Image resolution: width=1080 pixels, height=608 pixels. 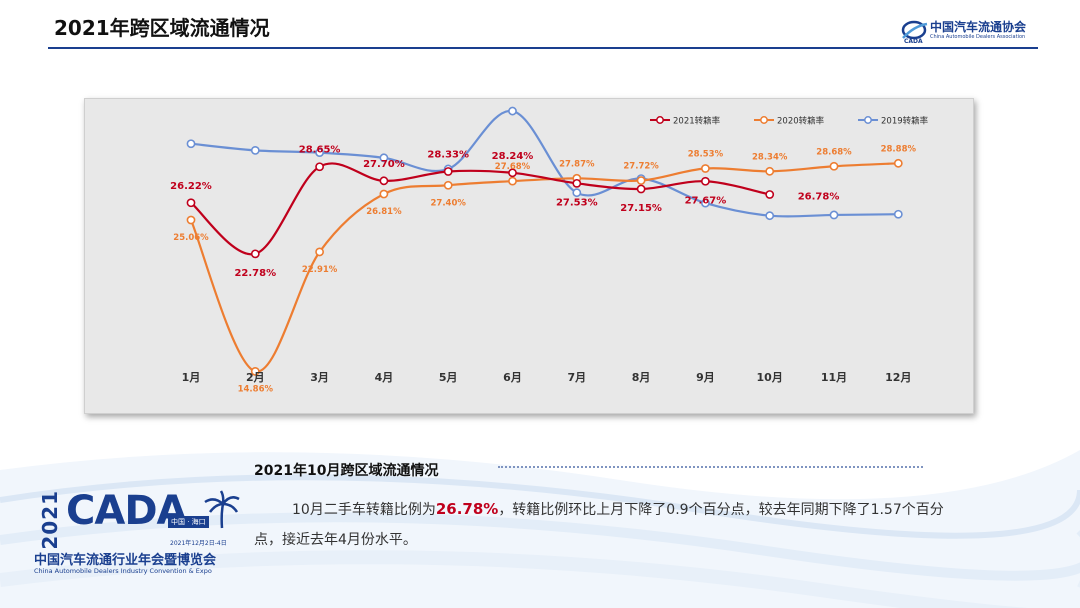 I want to click on data-label: 28.24%, so click(x=513, y=156).